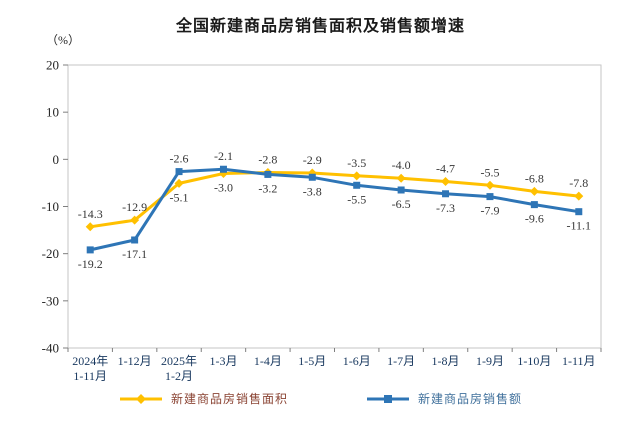  I want to click on y-axis-tick-label: 20, so click(52, 65).